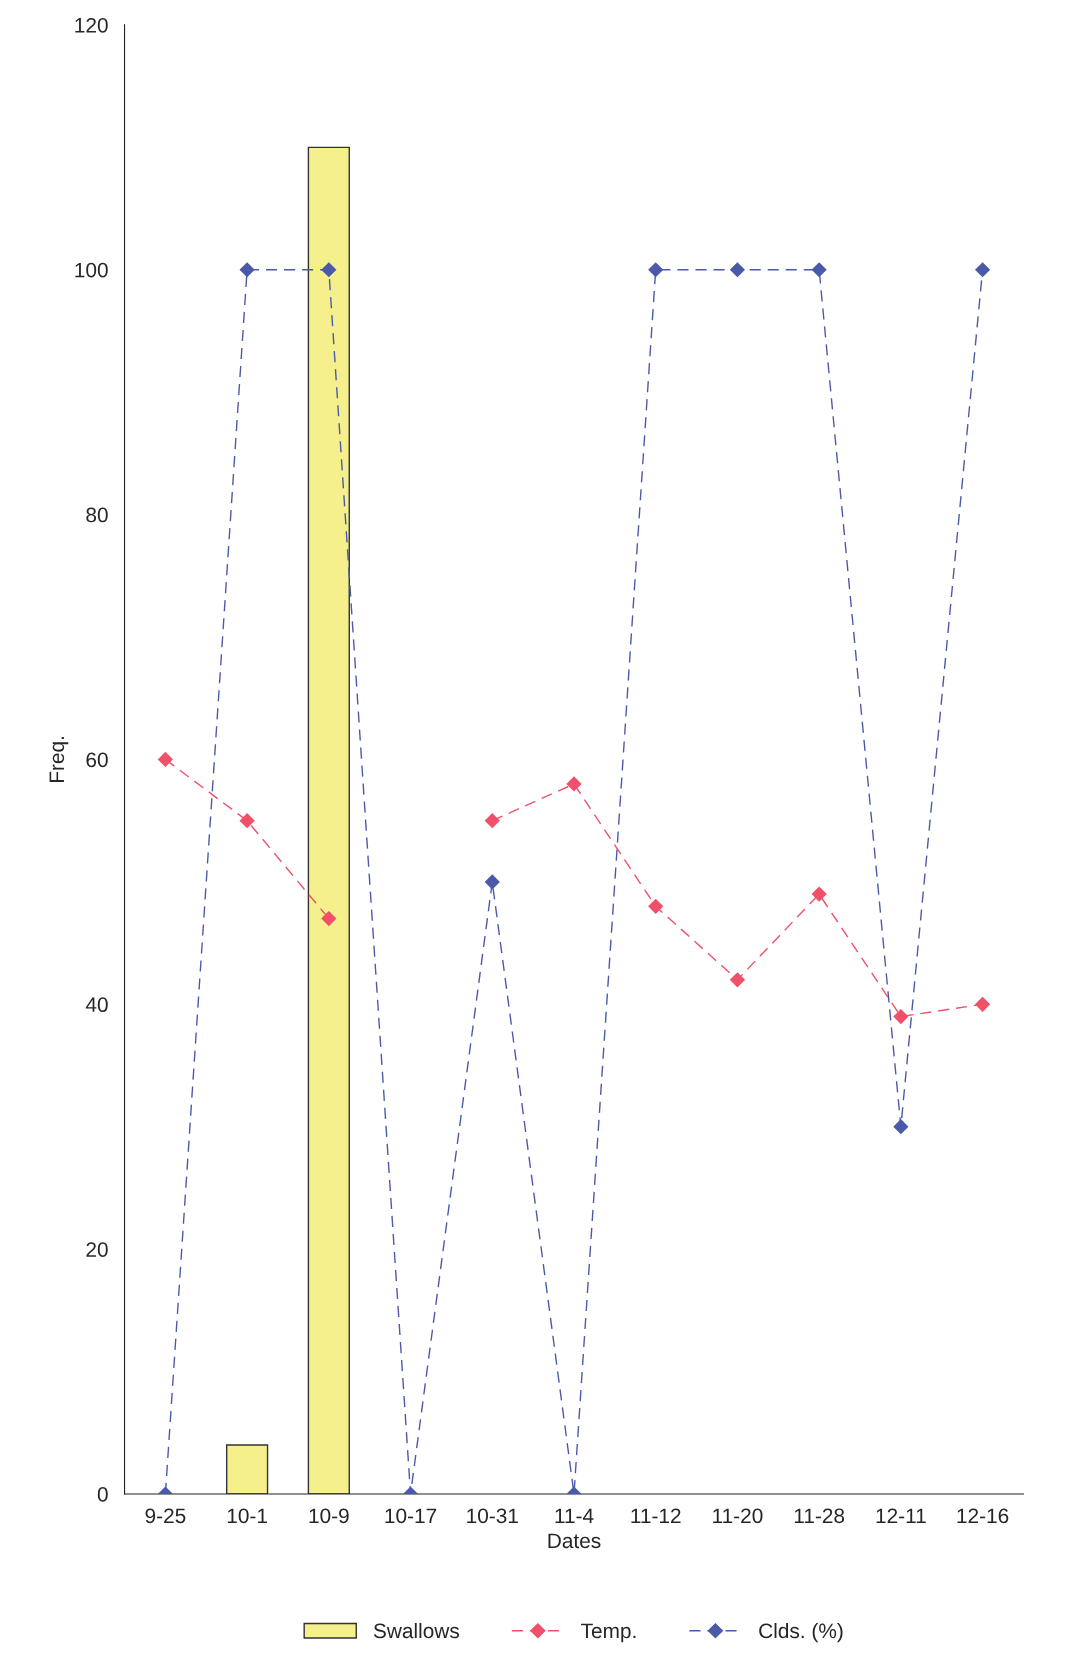 The image size is (1083, 1660). What do you see at coordinates (97, 1249) in the screenshot?
I see `y-tick-label: 20` at bounding box center [97, 1249].